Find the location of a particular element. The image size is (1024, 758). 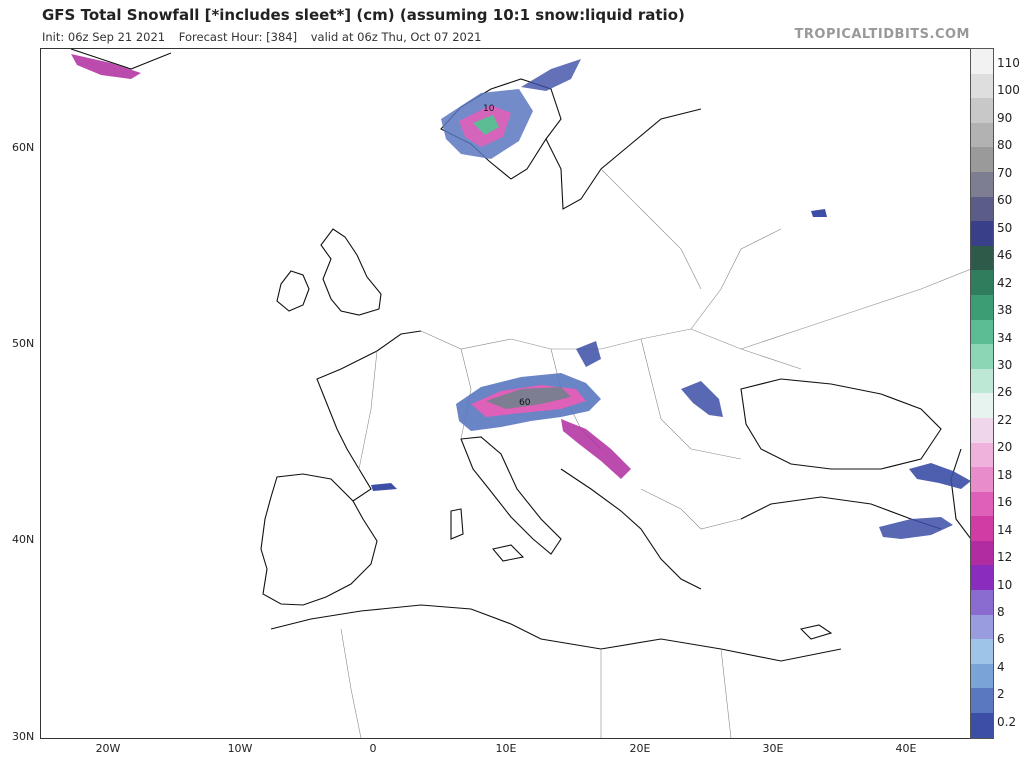

colorbar-label: 70 is located at coordinates (1005, 172).